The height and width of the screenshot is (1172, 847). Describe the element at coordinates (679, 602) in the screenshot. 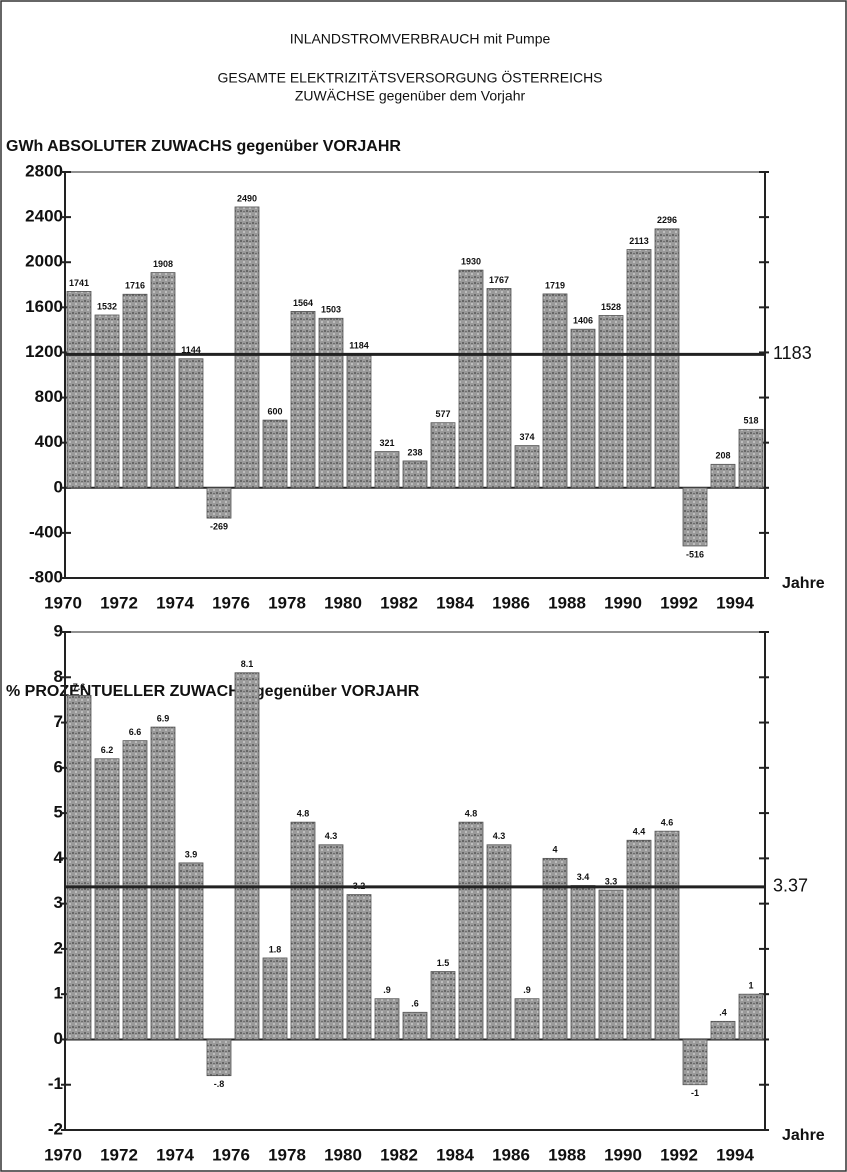

I see `x-tick-label: 1992` at that location.